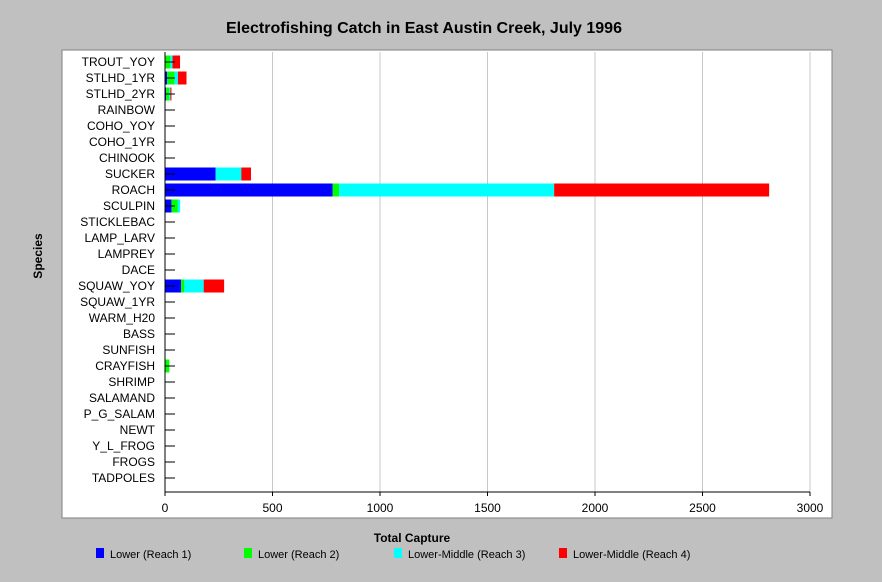 The height and width of the screenshot is (582, 882). I want to click on y-tick-label: SQUAW_1YR, so click(117, 302).